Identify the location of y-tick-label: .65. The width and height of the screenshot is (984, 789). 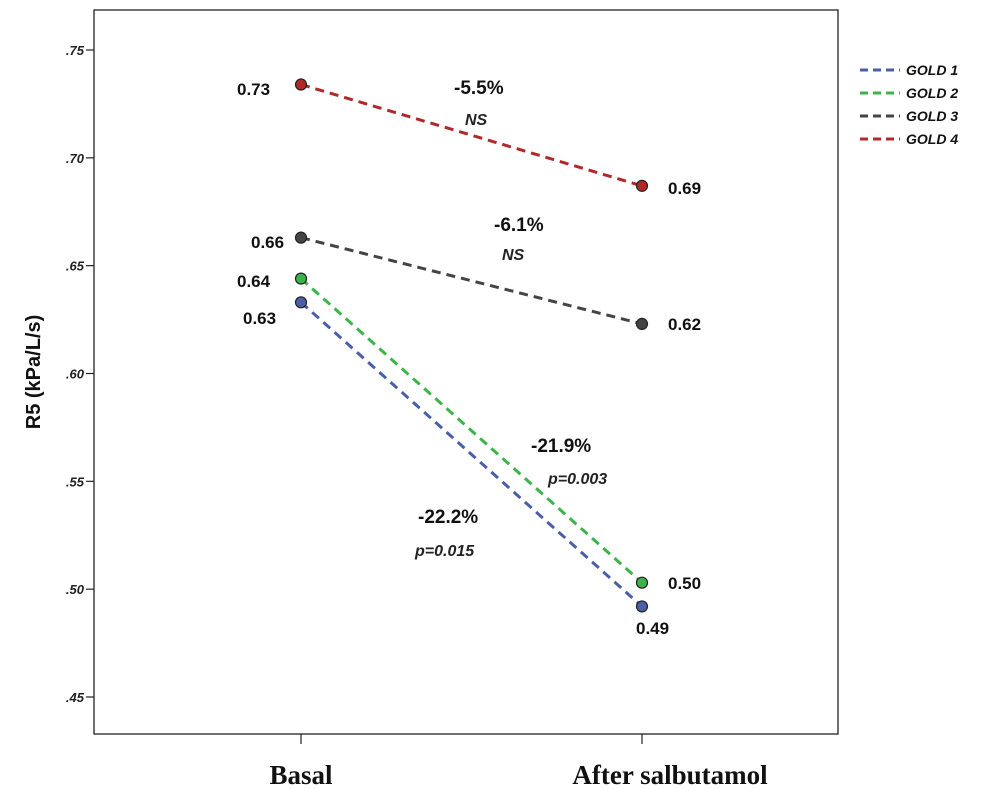
(75, 266).